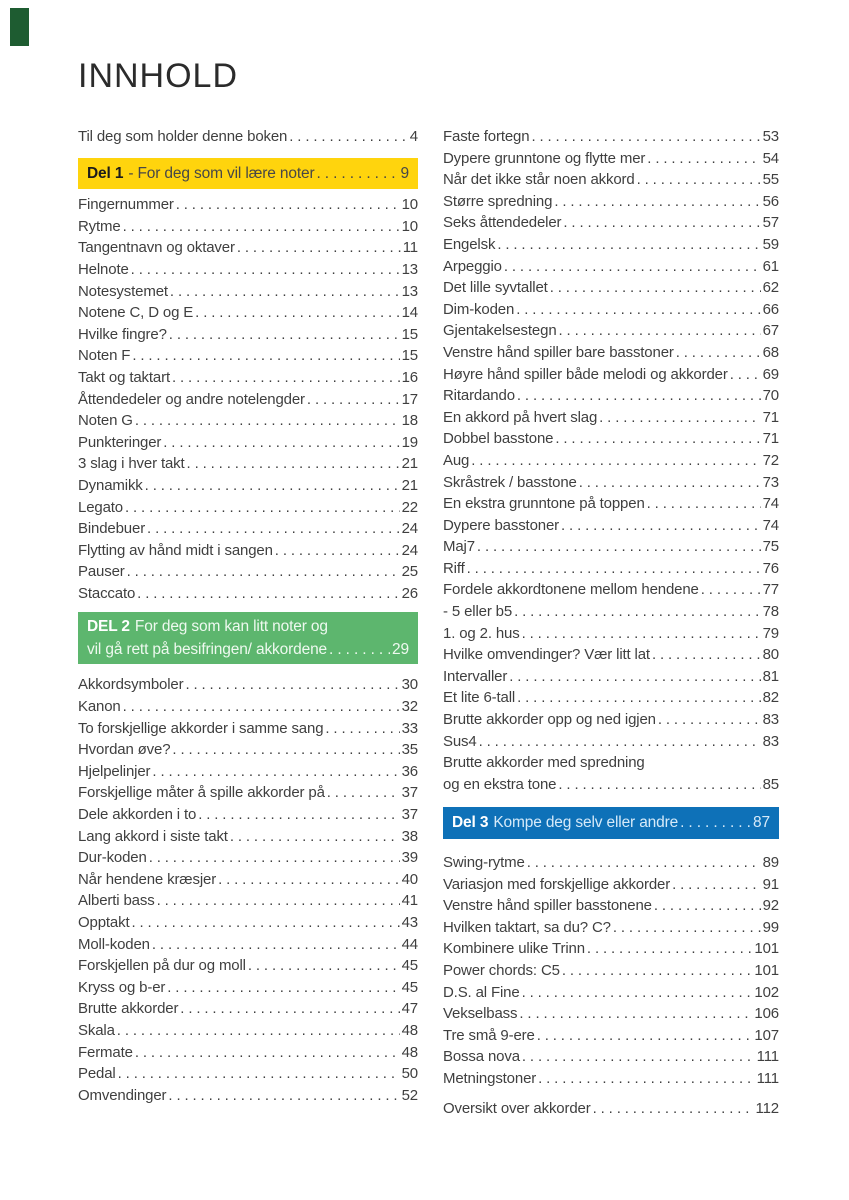  Describe the element at coordinates (131, 685) in the screenshot. I see `toc-entry-label: Akkordsymboler` at that location.